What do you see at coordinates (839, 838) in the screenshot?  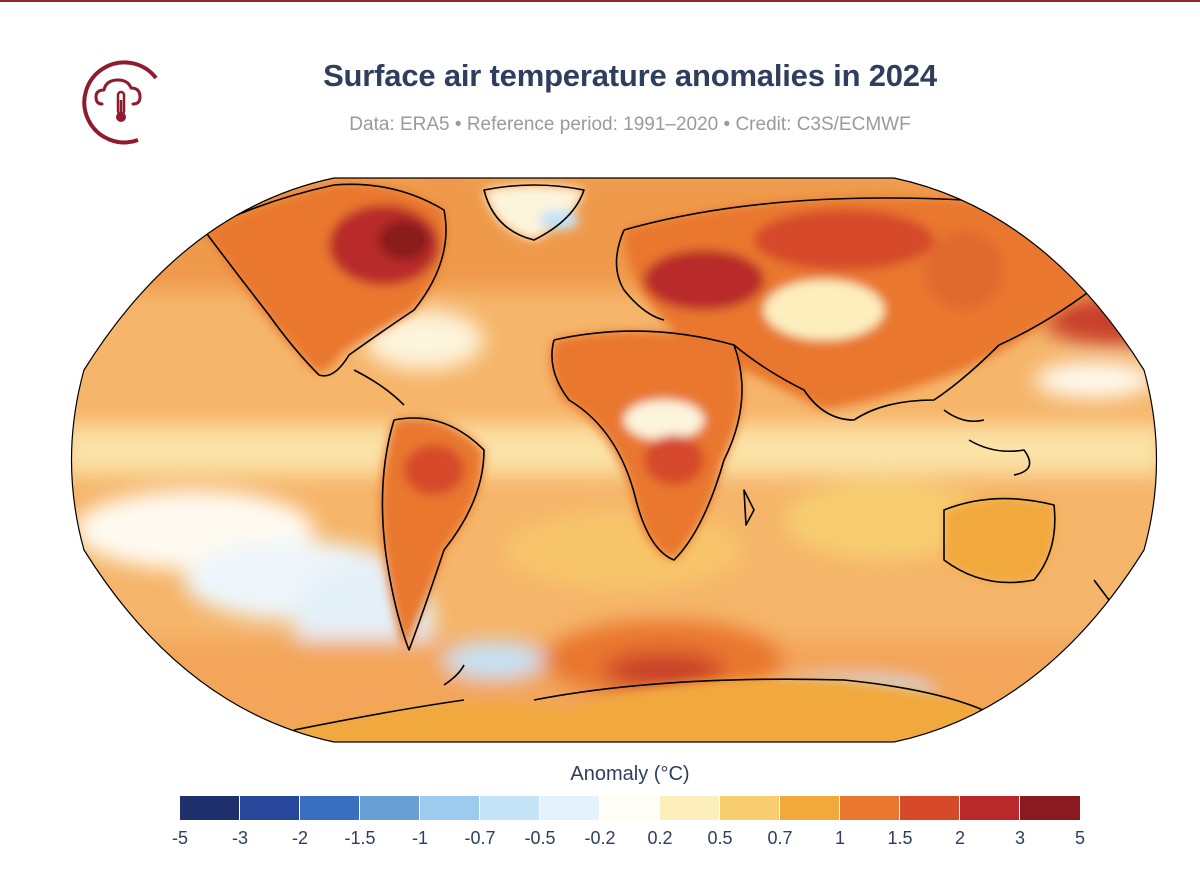 I see `colorbar-tick-label: 1` at bounding box center [839, 838].